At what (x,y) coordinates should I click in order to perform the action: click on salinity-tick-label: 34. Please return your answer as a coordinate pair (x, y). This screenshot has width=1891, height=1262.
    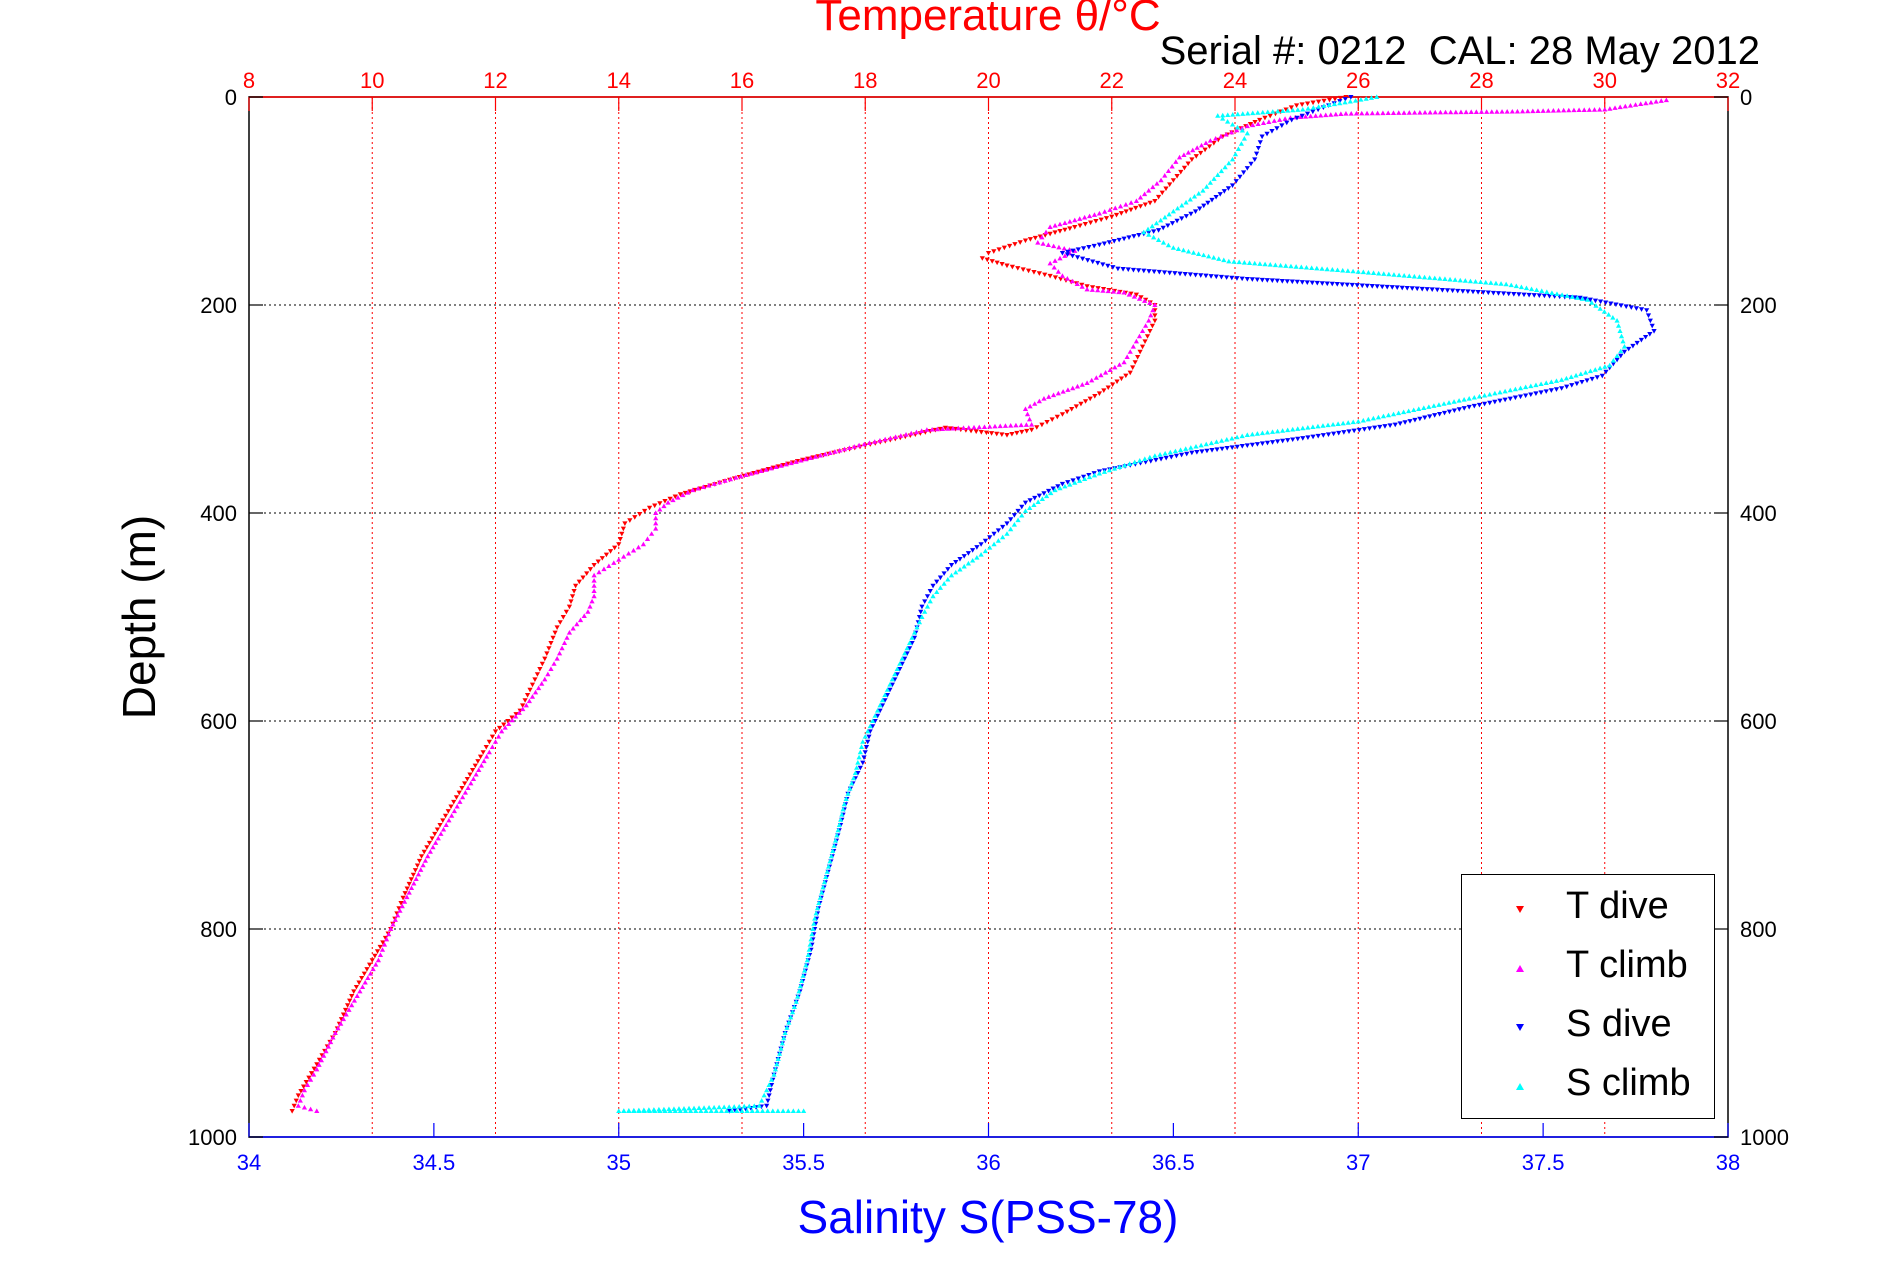
    Looking at the image, I should click on (249, 1162).